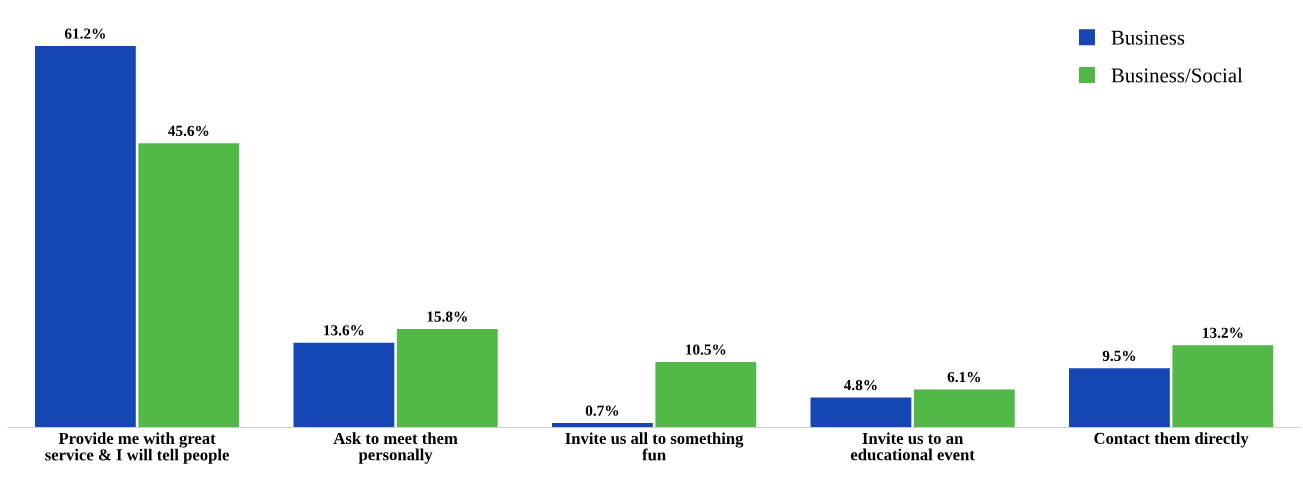 This screenshot has height=483, width=1303. Describe the element at coordinates (344, 330) in the screenshot. I see `data-label: 13.6%` at that location.